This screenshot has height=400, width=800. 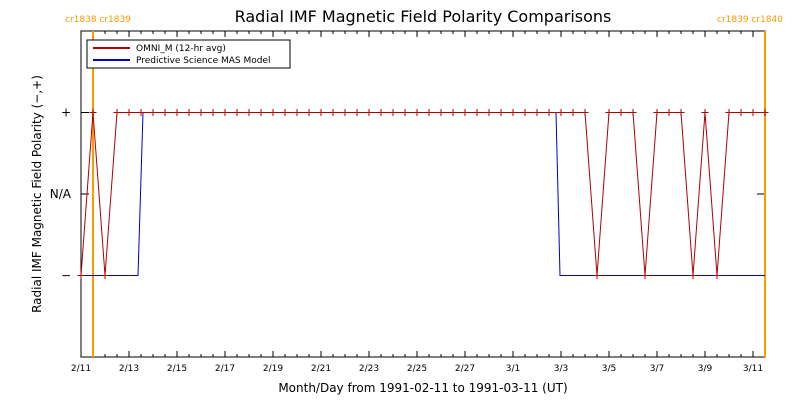 I want to click on x-tick-label: 3/9, so click(x=705, y=369).